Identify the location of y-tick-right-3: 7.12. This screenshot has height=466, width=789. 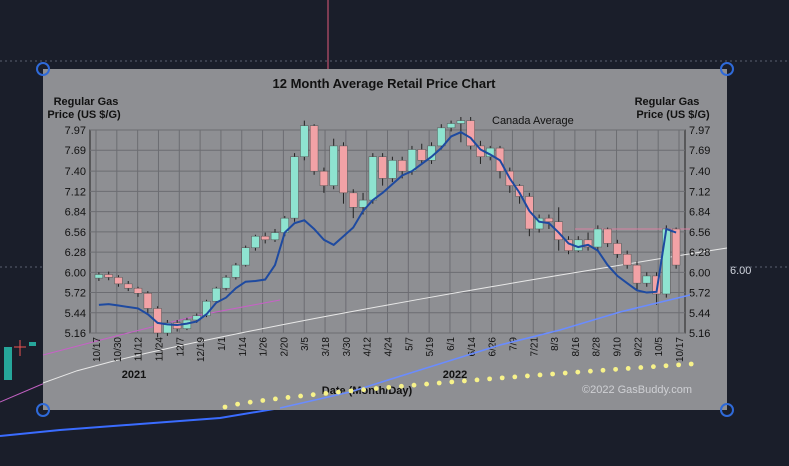
(699, 192).